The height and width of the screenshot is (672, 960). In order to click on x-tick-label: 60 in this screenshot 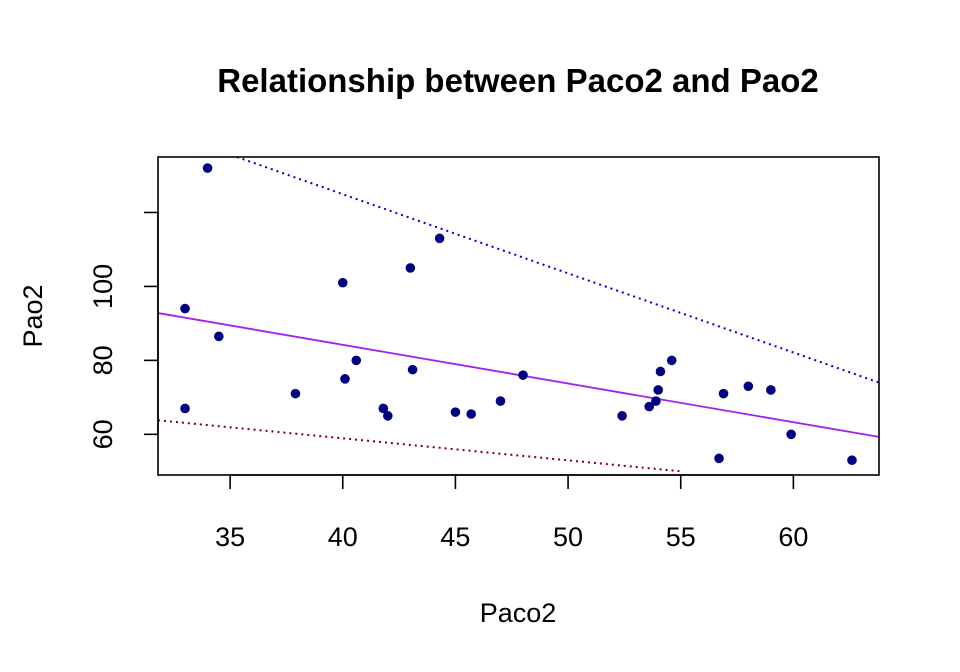, I will do `click(793, 537)`.